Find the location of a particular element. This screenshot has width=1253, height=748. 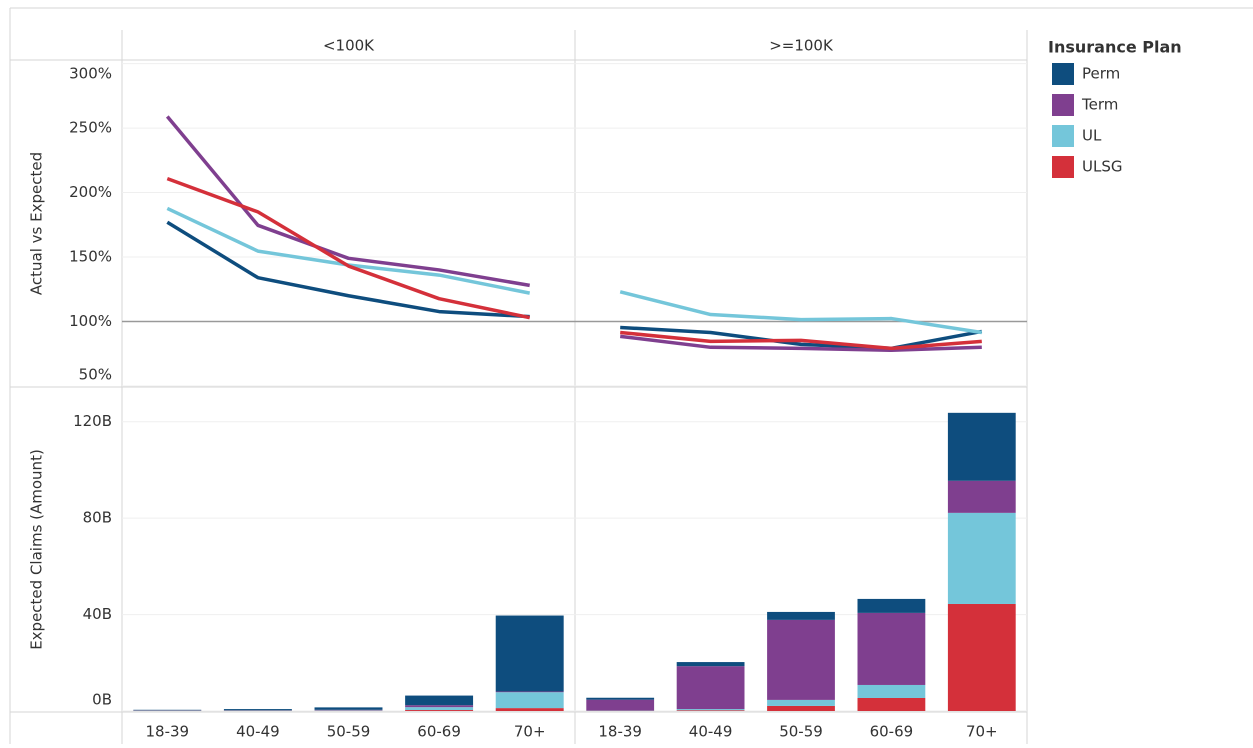

y-tick-label: 50% is located at coordinates (95, 375).